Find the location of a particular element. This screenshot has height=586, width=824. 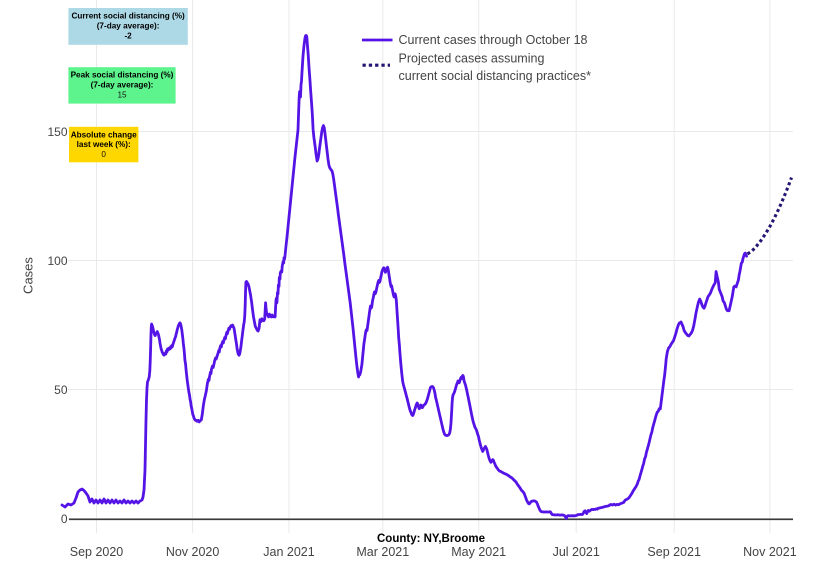

svg-text: Absolute change is located at coordinates (104, 134).